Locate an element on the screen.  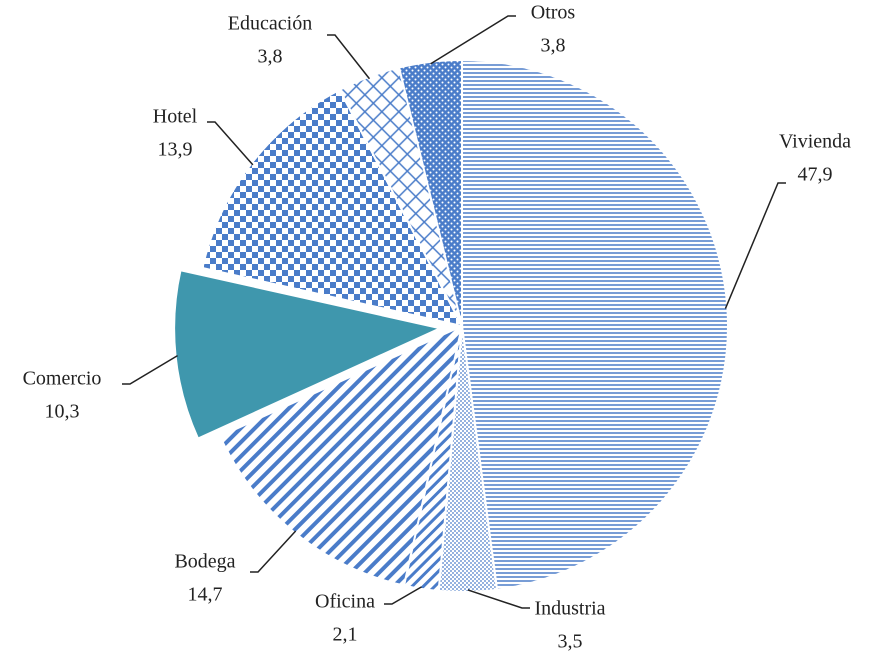
slice-value: 13,9 is located at coordinates (175, 150).